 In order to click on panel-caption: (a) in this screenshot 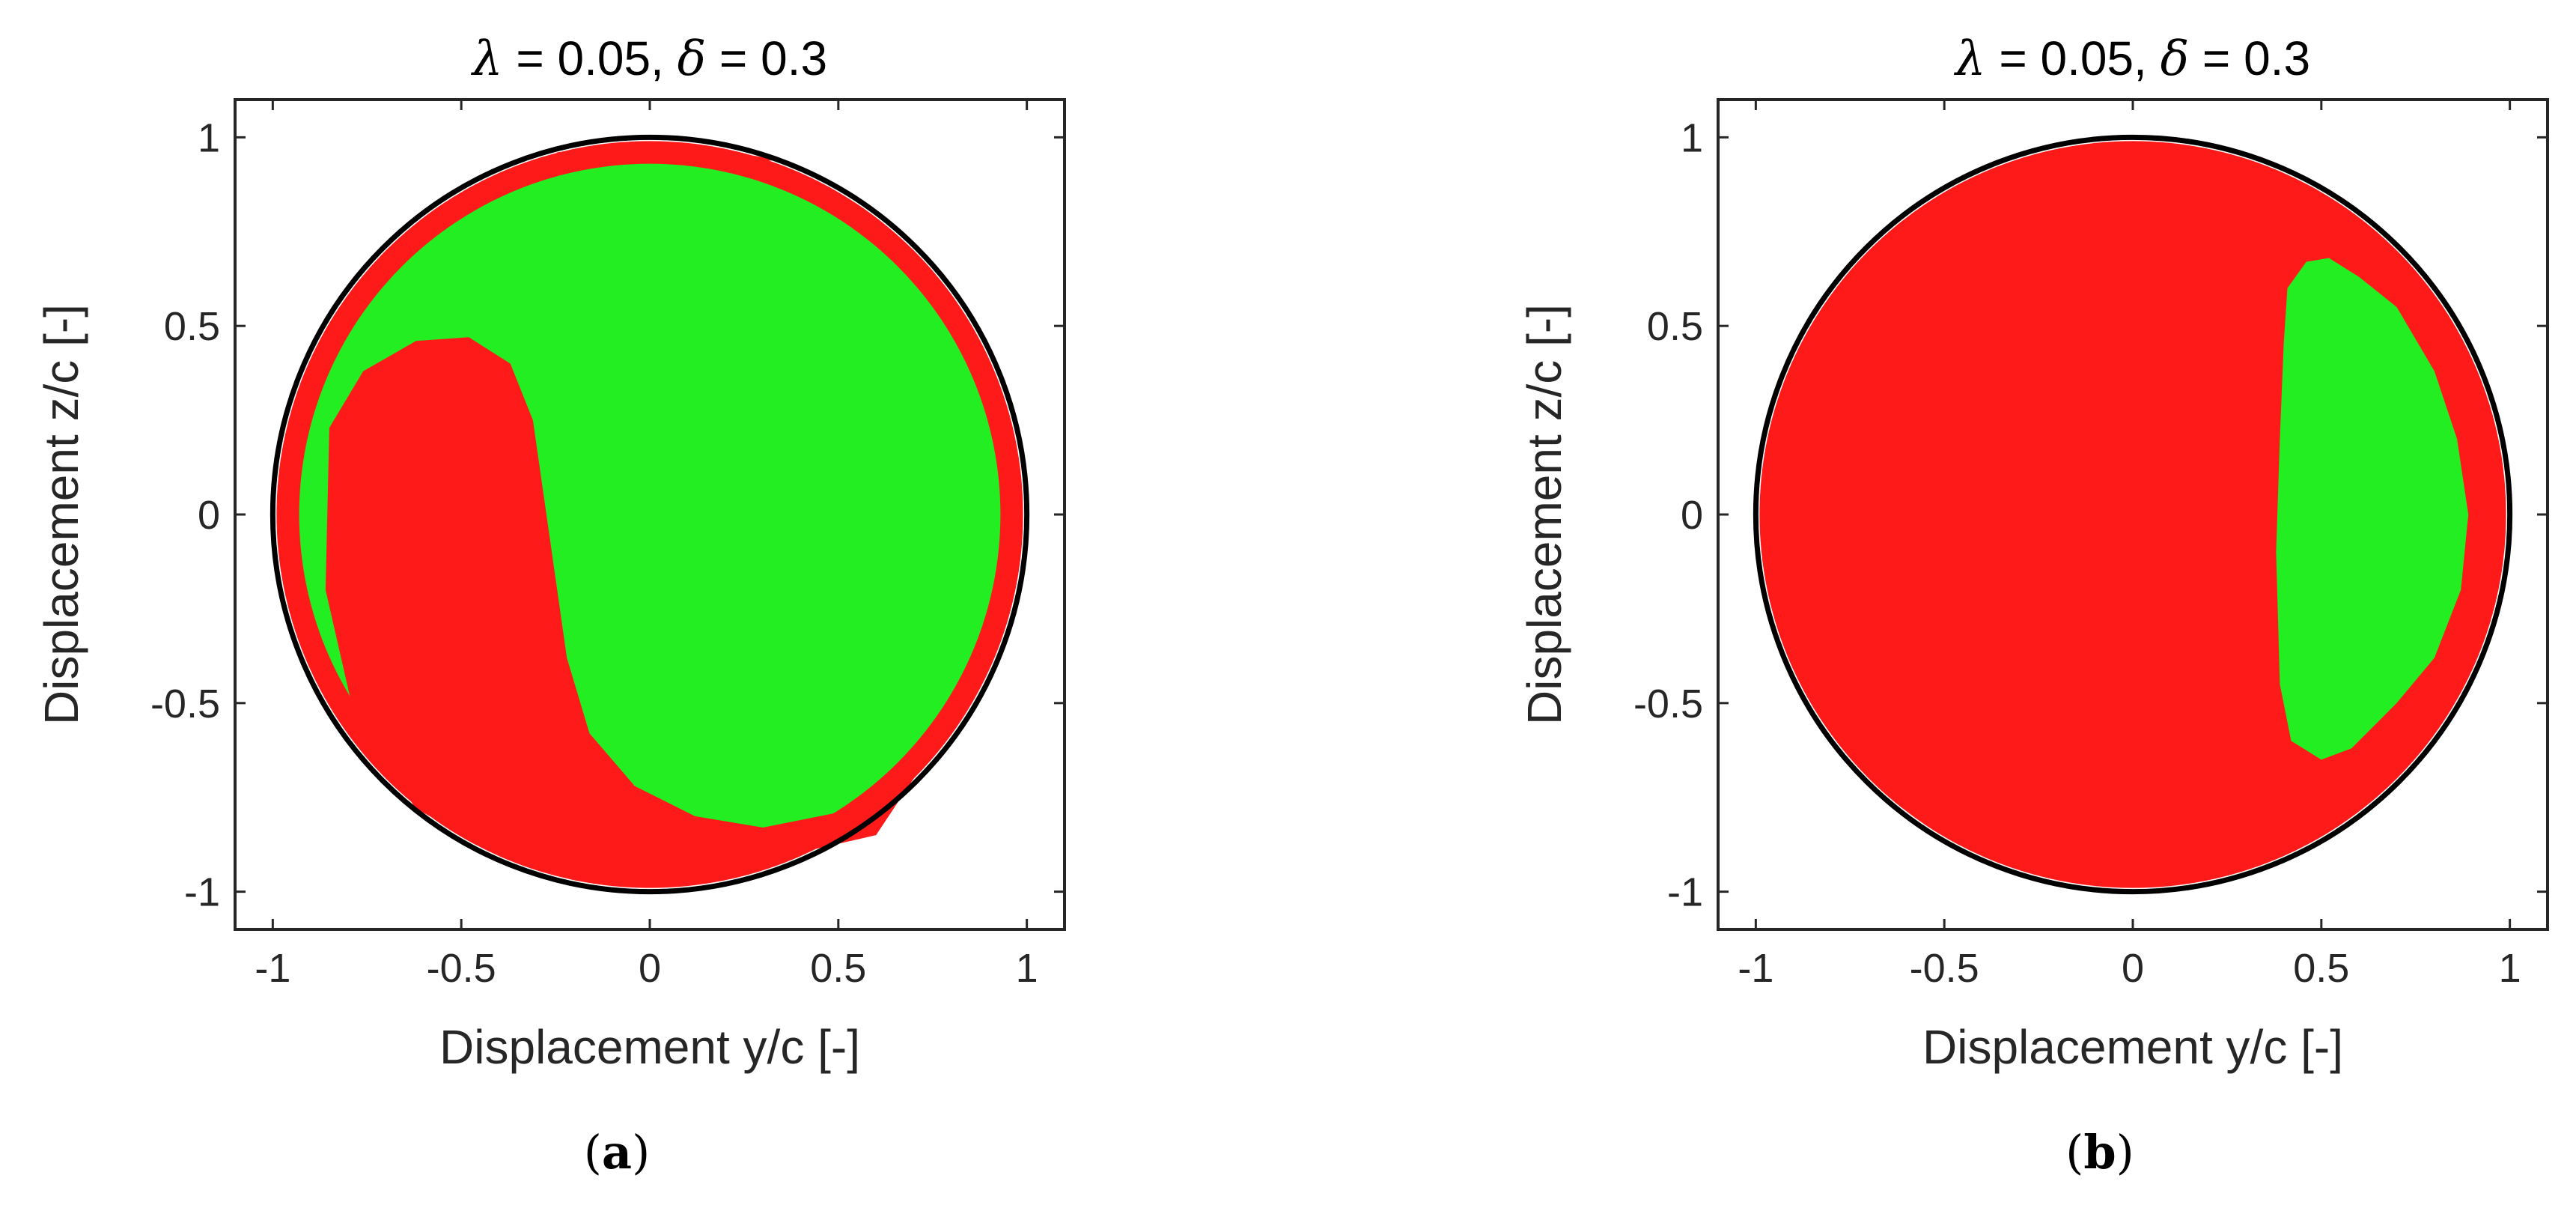, I will do `click(617, 1152)`.